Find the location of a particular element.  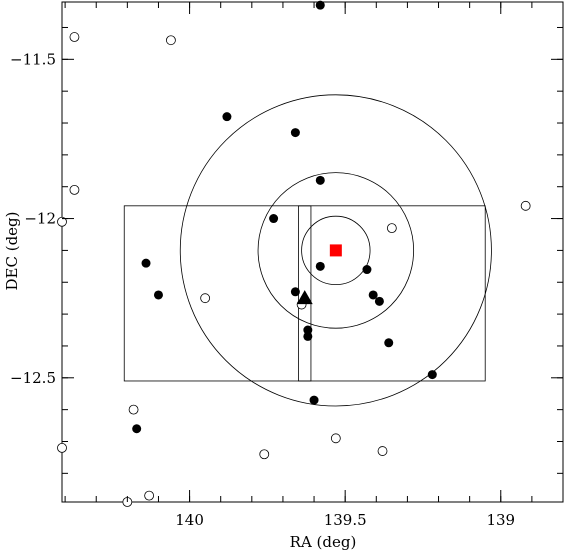

triangle-marker is located at coordinates (304, 297).